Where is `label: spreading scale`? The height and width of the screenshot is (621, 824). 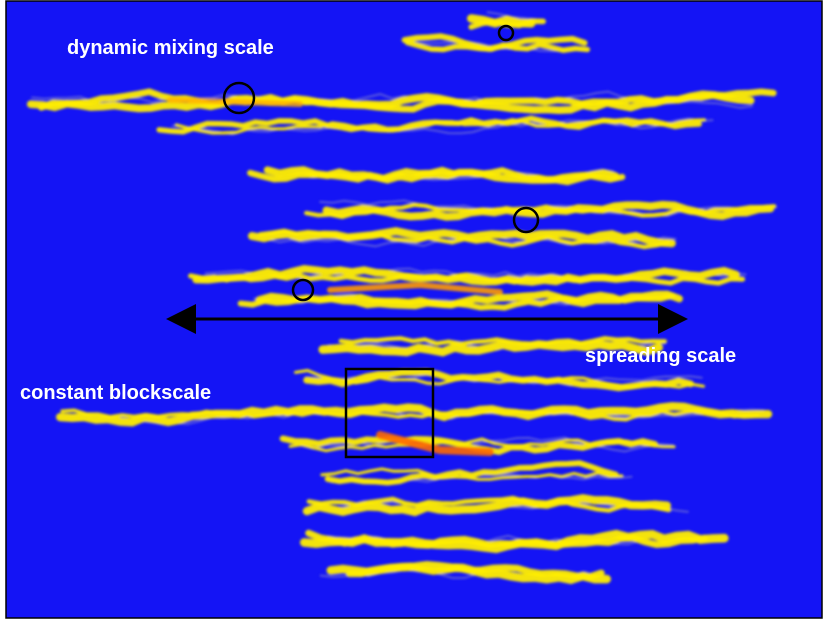
label: spreading scale is located at coordinates (660, 356).